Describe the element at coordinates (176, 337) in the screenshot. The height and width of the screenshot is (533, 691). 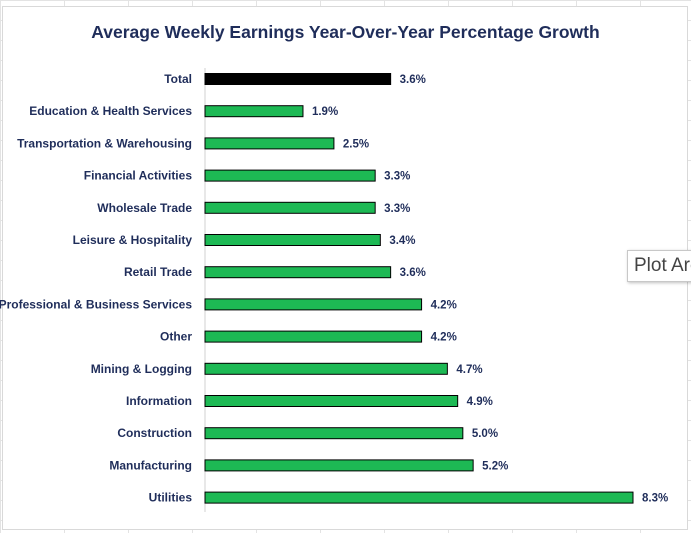
I see `category-label: Other` at that location.